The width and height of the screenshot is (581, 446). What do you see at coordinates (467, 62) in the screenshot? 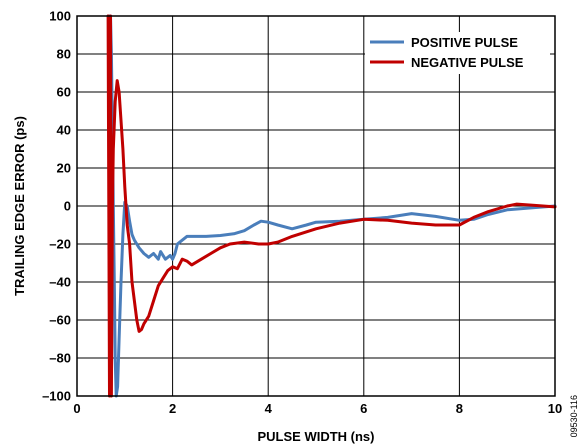
I see `legend-label-negative-pulse: NEGATIVE PULSE` at bounding box center [467, 62].